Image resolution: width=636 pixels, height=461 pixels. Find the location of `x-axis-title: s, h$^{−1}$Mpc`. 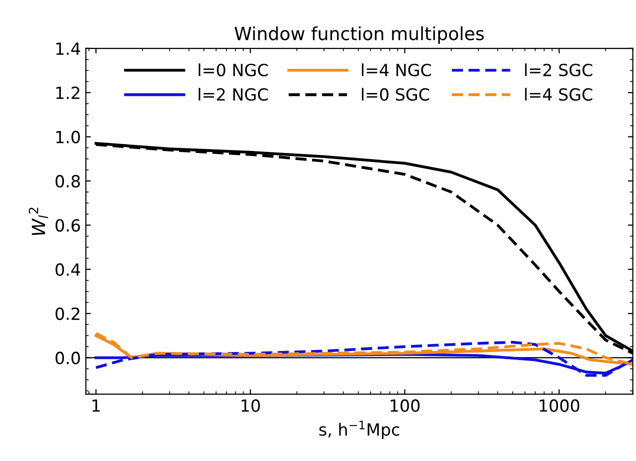

x-axis-title: s, h$^{−1}$Mpc is located at coordinates (359, 430).